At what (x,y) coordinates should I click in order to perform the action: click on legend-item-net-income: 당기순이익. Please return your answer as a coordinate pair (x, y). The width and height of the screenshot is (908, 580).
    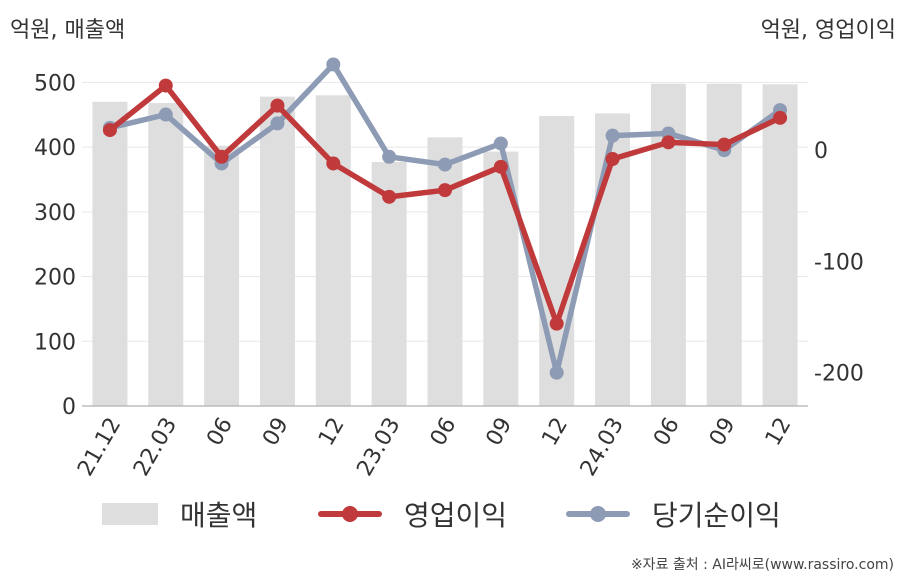
    Looking at the image, I should click on (673, 514).